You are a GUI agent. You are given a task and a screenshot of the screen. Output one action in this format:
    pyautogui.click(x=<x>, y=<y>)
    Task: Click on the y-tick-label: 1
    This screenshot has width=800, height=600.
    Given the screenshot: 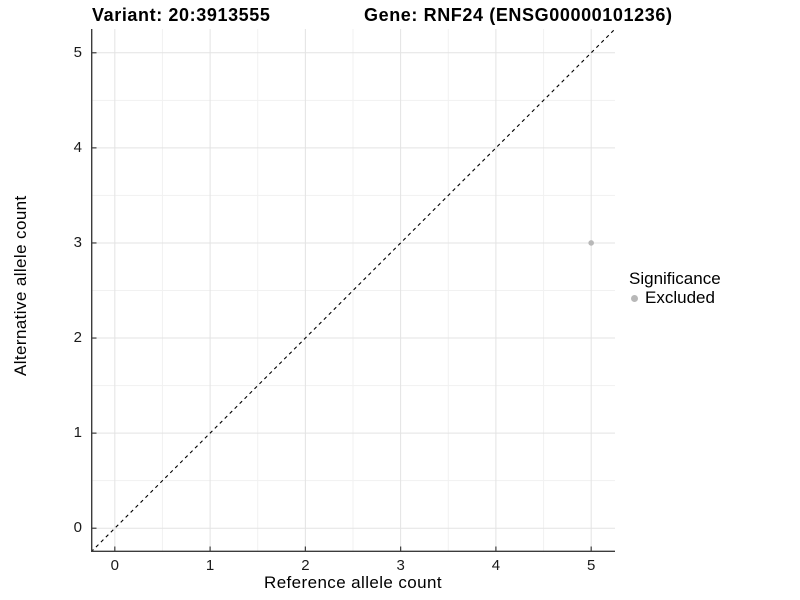 What is the action you would take?
    pyautogui.click(x=77, y=433)
    